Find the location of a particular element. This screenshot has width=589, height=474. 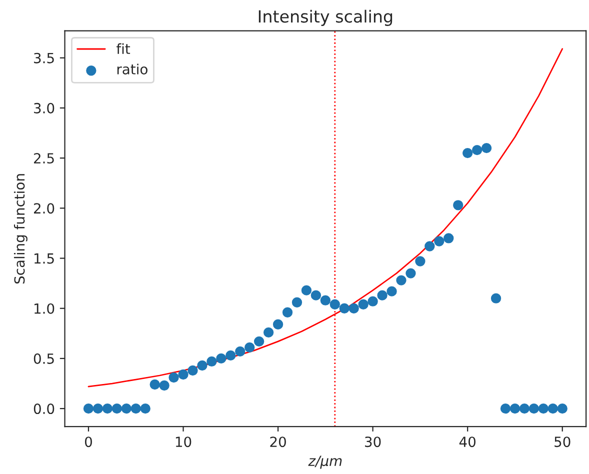

y-tick-label: 1.0 is located at coordinates (44, 308).